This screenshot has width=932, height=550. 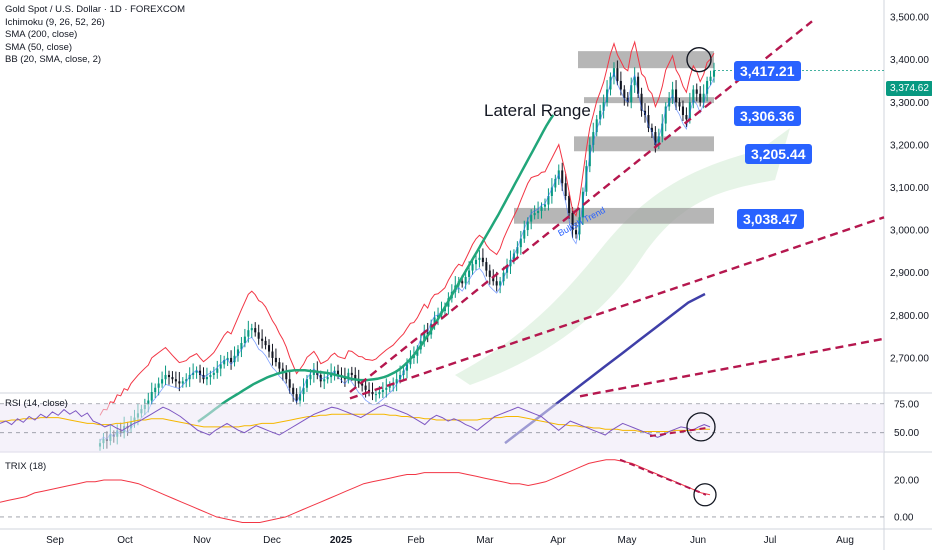 I want to click on price-zone, so click(x=649, y=100).